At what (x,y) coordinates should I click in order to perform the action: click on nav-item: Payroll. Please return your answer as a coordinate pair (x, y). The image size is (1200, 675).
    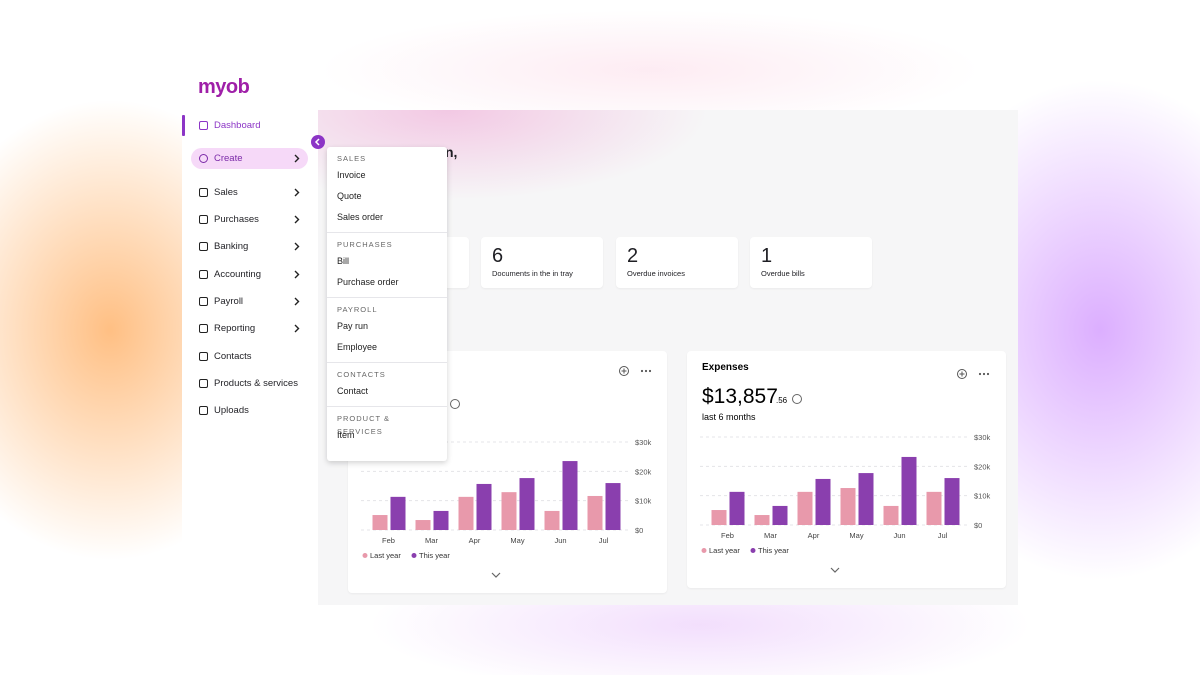
    Looking at the image, I should click on (249, 301).